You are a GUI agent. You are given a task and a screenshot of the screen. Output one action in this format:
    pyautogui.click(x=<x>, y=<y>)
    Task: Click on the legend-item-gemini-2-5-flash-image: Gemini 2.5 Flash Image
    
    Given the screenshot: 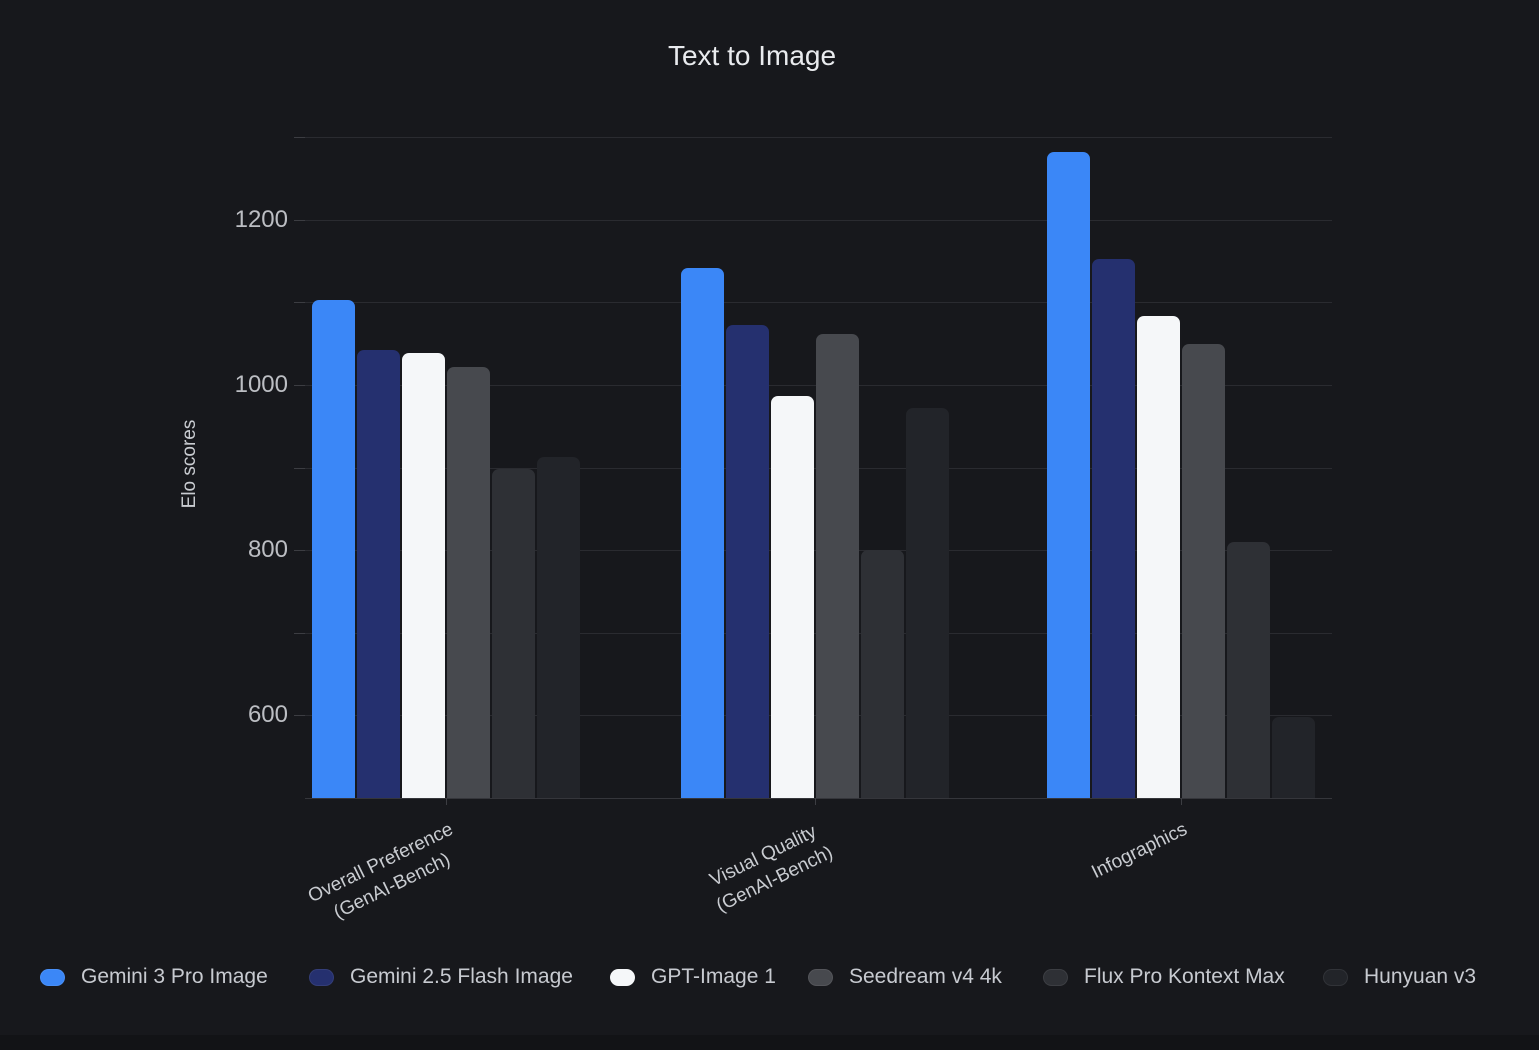 What is the action you would take?
    pyautogui.click(x=441, y=977)
    